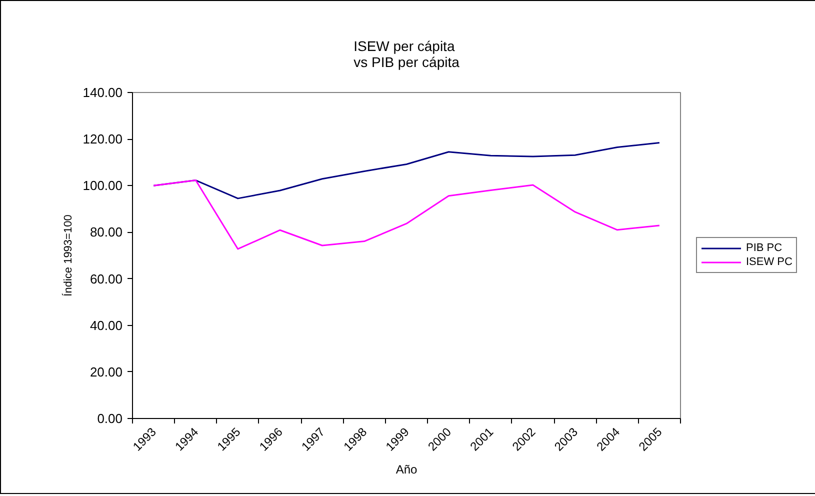 The width and height of the screenshot is (815, 496). Describe the element at coordinates (68, 255) in the screenshot. I see `y-axis-title: Índice 1993=100` at that location.